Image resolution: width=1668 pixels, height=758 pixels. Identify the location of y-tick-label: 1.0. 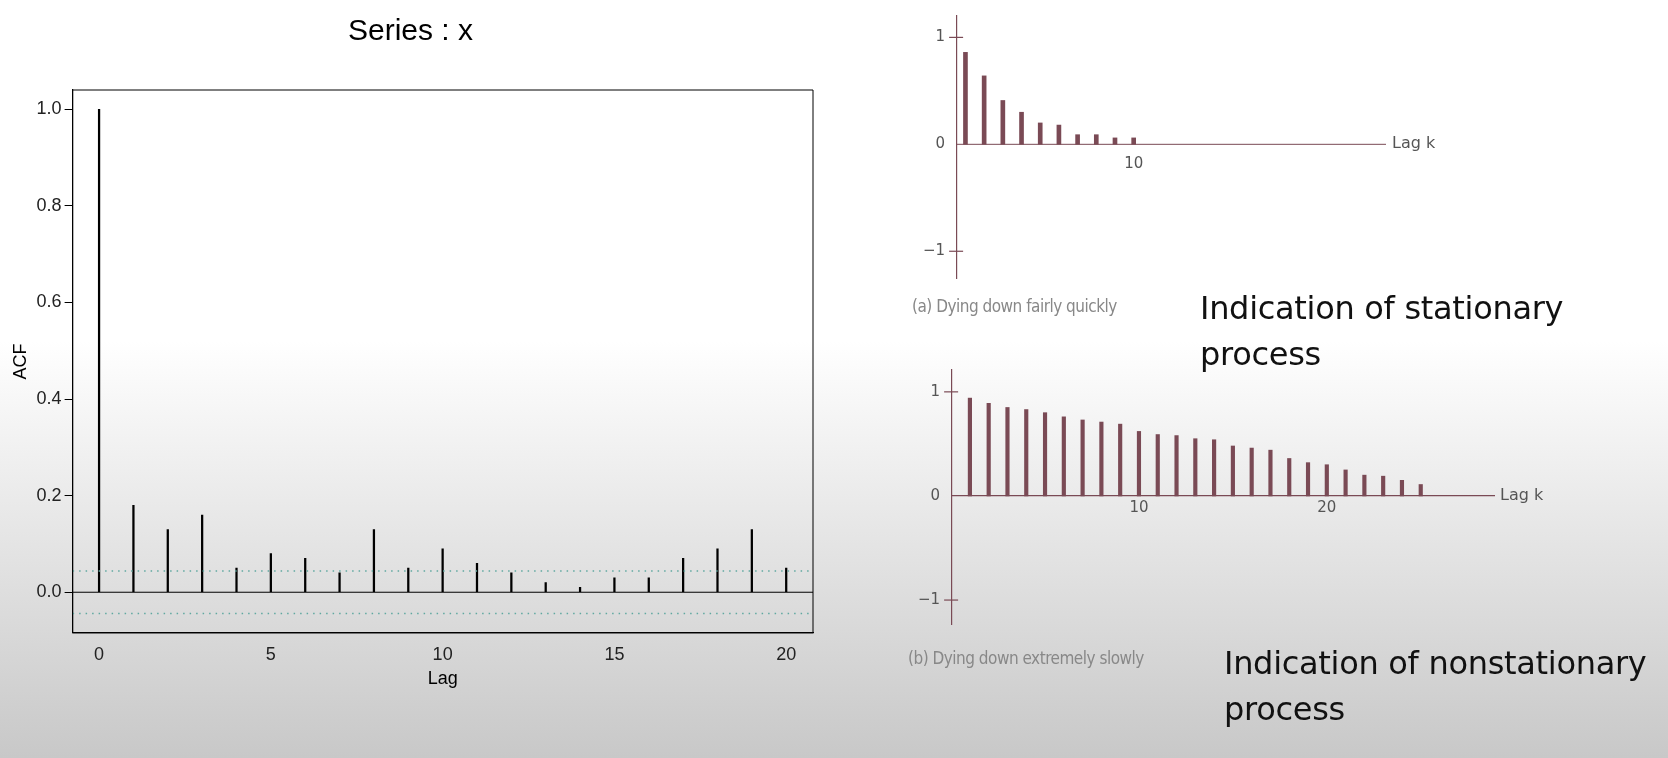
(49, 108).